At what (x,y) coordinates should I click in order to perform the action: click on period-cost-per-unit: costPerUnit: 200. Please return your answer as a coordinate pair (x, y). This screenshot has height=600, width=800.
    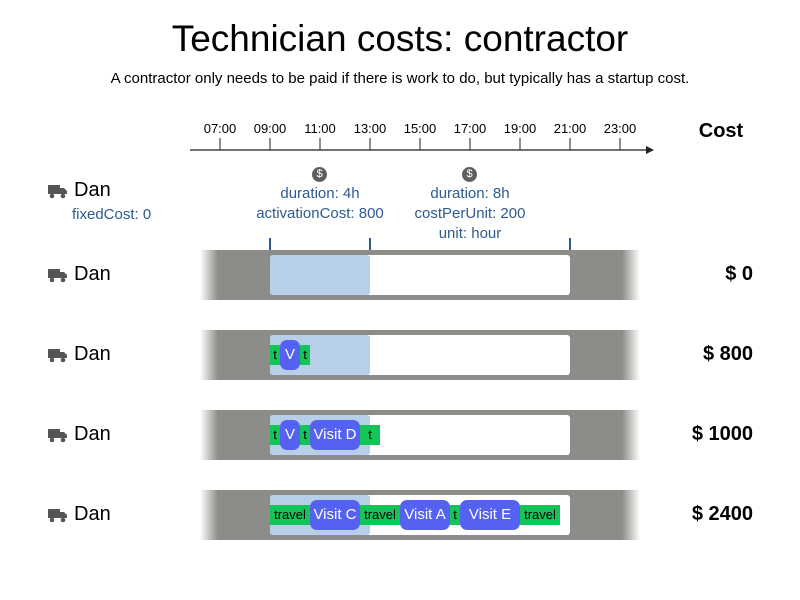
    Looking at the image, I should click on (470, 213).